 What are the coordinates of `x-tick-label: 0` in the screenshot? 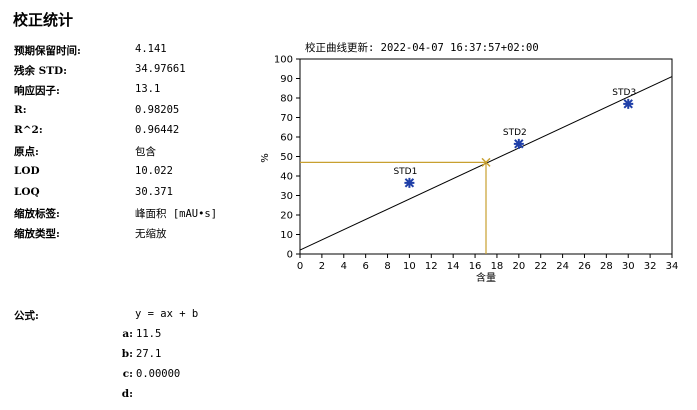 It's located at (300, 266).